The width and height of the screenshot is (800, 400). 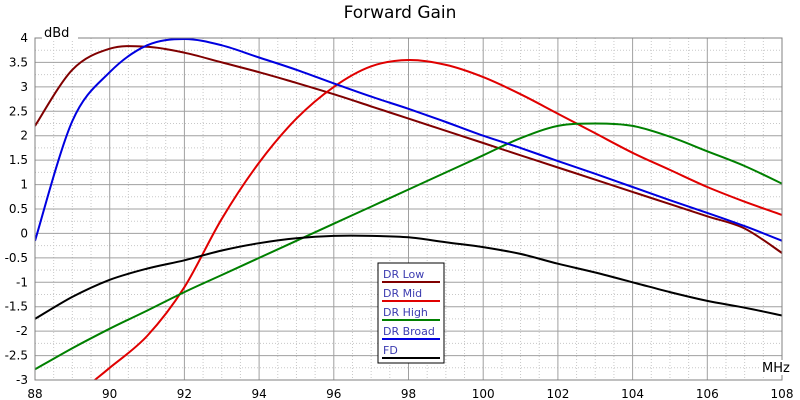 What do you see at coordinates (402, 293) in the screenshot?
I see `legend-label: DR Mid` at bounding box center [402, 293].